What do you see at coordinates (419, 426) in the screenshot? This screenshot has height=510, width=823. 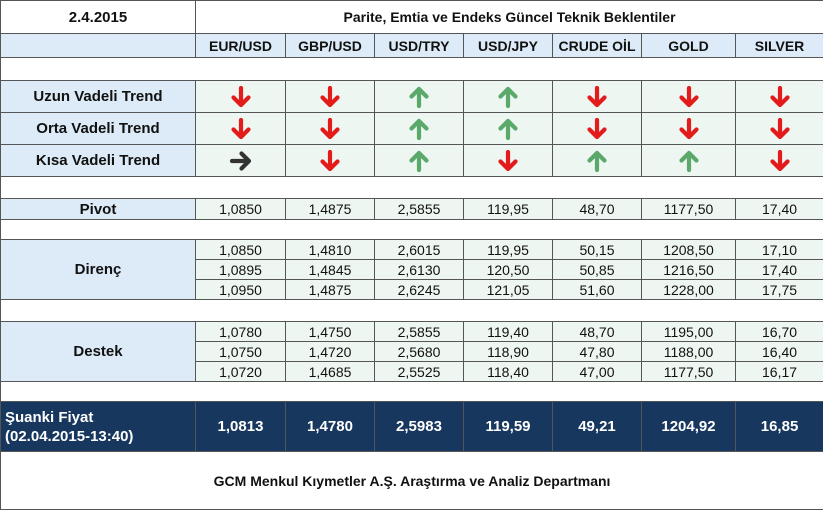 I see `current-value: 2,5983` at bounding box center [419, 426].